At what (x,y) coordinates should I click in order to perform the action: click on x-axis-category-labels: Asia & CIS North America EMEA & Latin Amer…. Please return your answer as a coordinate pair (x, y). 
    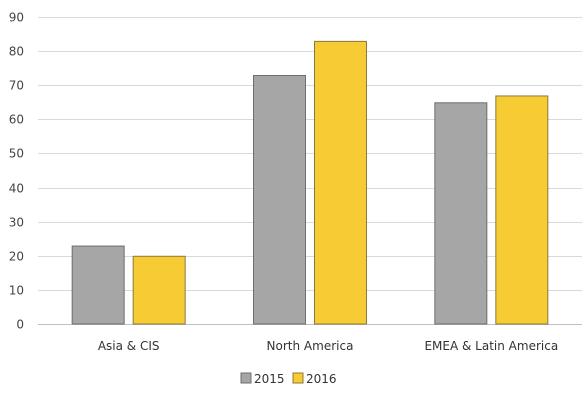
    Looking at the image, I should click on (328, 346).